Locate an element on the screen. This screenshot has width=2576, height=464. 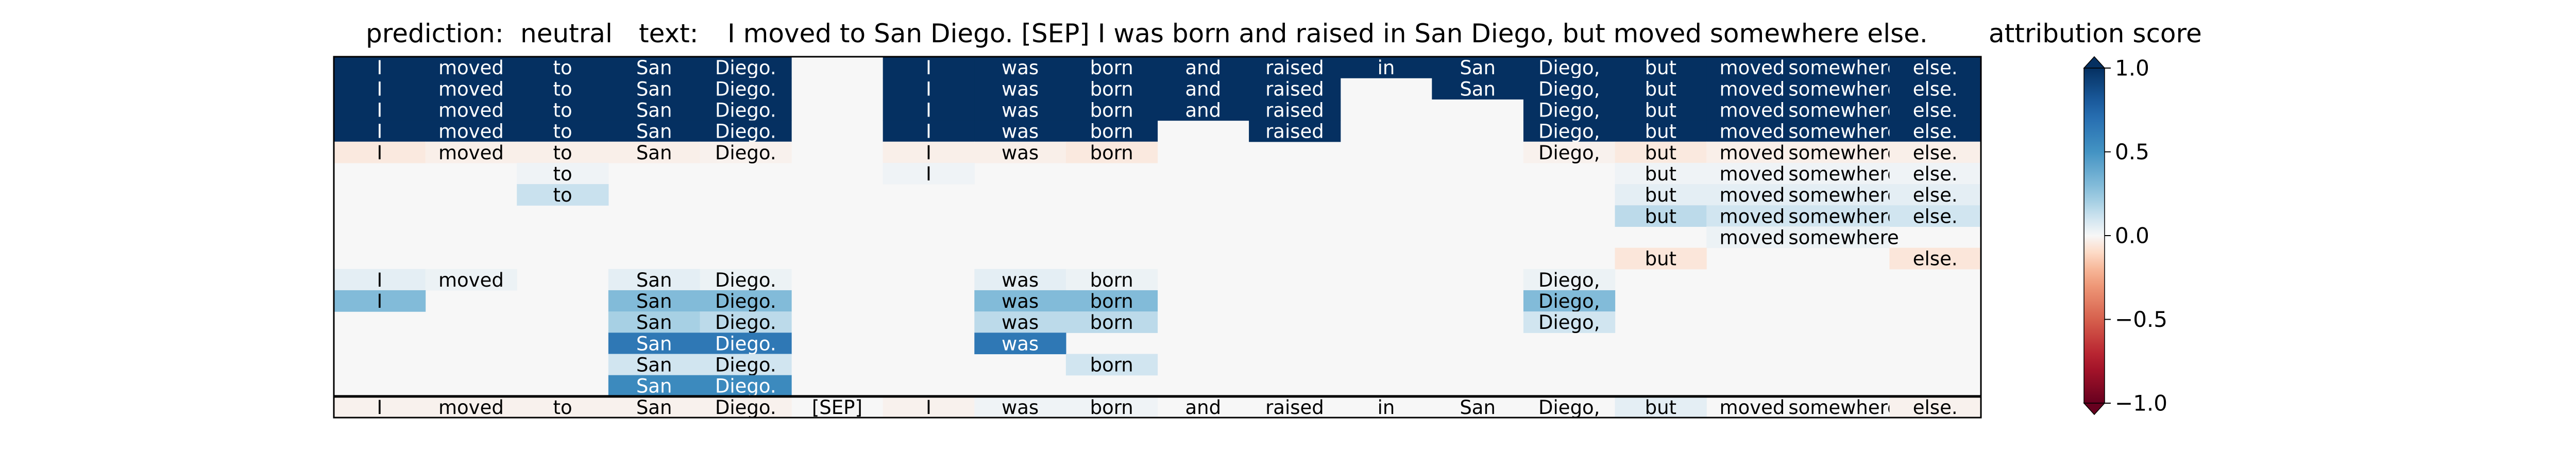
colorbar-title: attribution score is located at coordinates (2095, 33).